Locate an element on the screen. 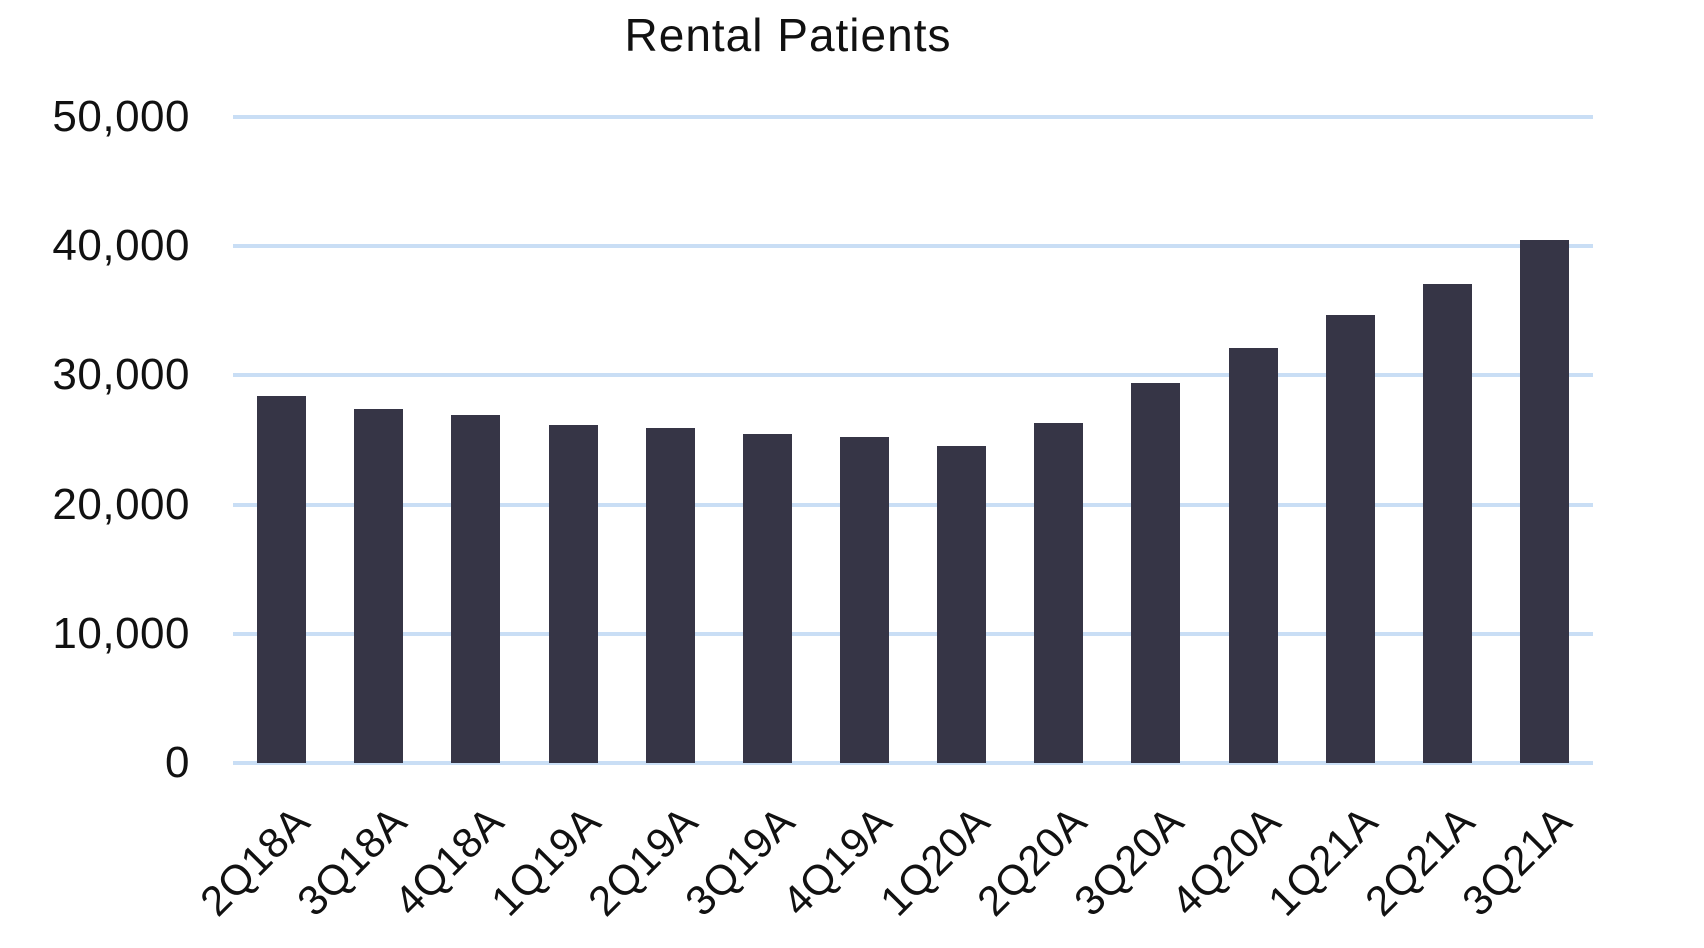  y-tick-label-30000: 30,000 is located at coordinates (121, 375).